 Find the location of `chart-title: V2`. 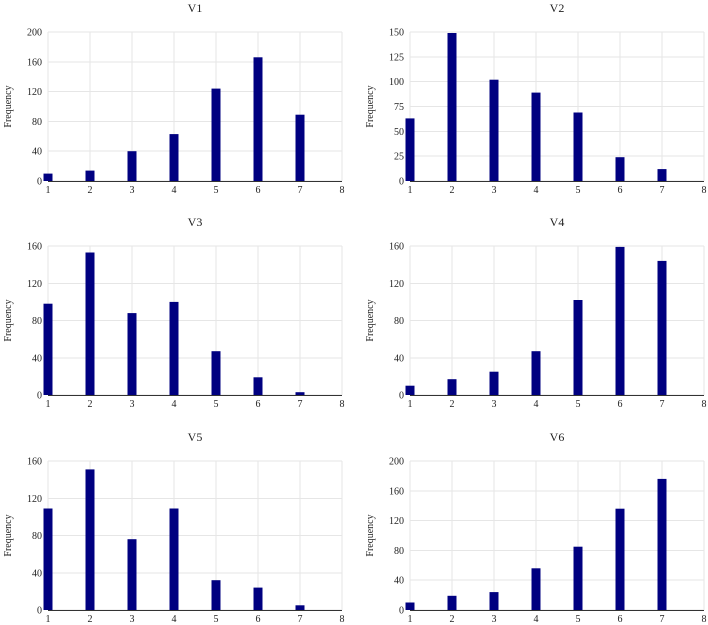

chart-title: V2 is located at coordinates (557, 8).